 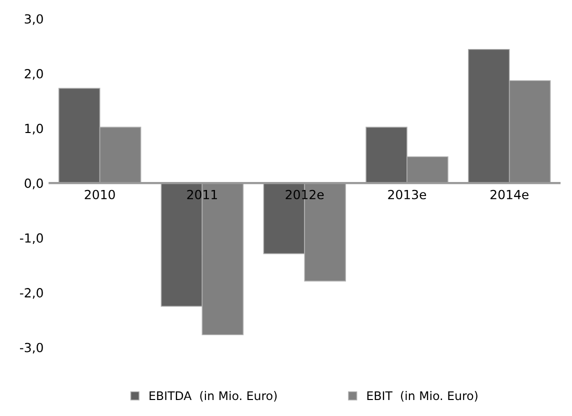 I want to click on y-tick-label: -3,0, so click(x=31, y=348).